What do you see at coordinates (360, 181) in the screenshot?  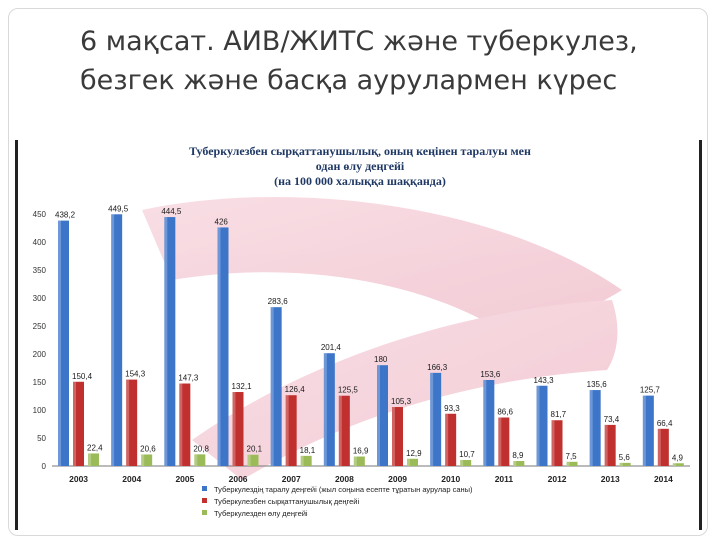 I see `chart-subtitle: (на 100 000 халыққа шаққанда)` at bounding box center [360, 181].